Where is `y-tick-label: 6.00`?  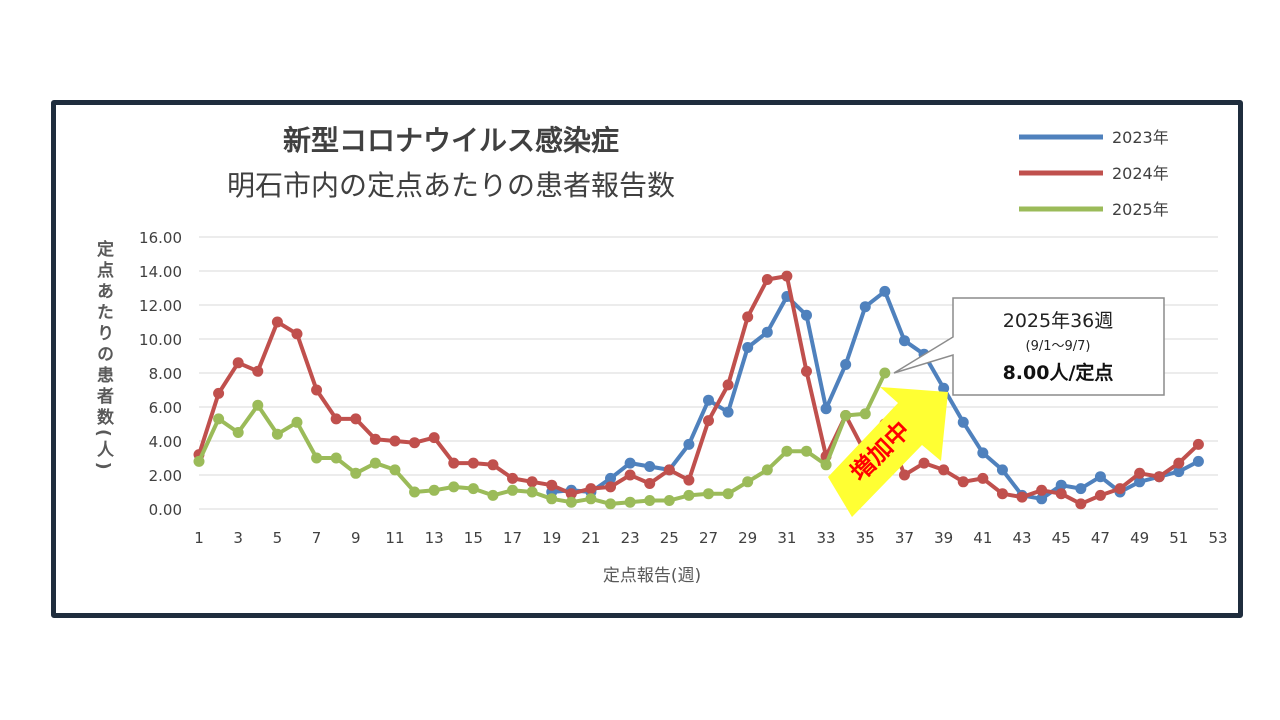
y-tick-label: 6.00 is located at coordinates (165, 408).